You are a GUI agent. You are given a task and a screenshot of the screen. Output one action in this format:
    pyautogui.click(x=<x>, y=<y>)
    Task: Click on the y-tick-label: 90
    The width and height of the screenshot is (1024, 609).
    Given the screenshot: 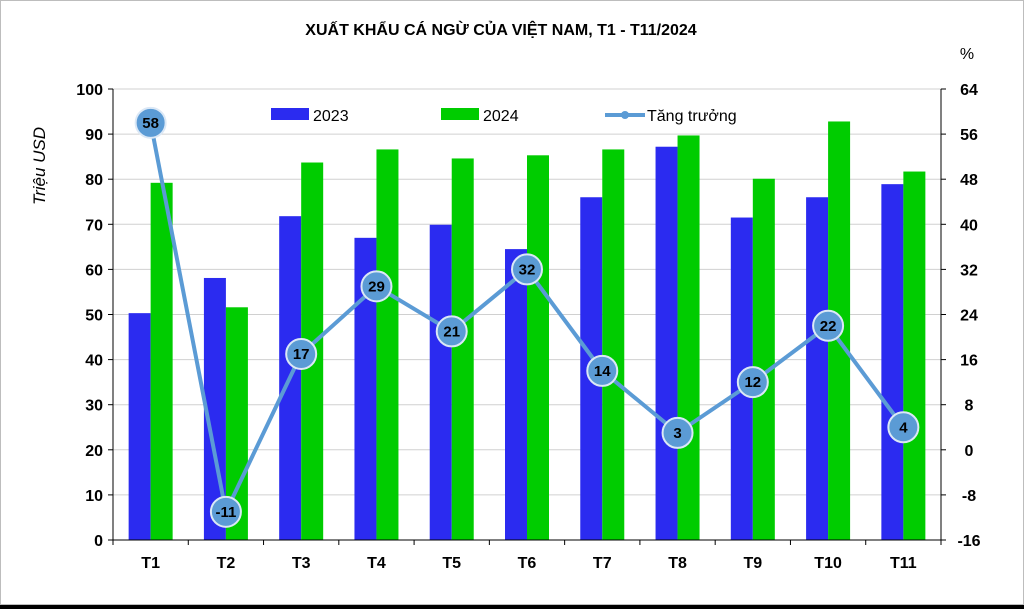 What is the action you would take?
    pyautogui.click(x=94, y=135)
    